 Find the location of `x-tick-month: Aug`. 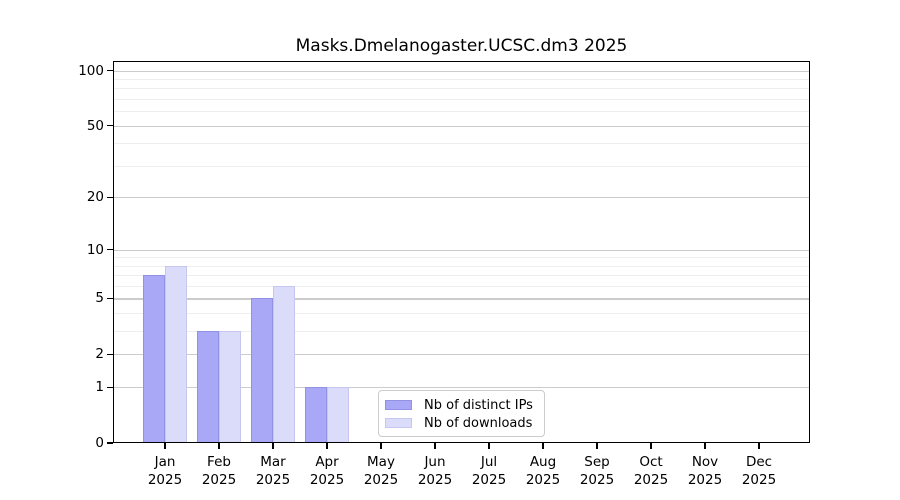

x-tick-month: Aug is located at coordinates (543, 462).